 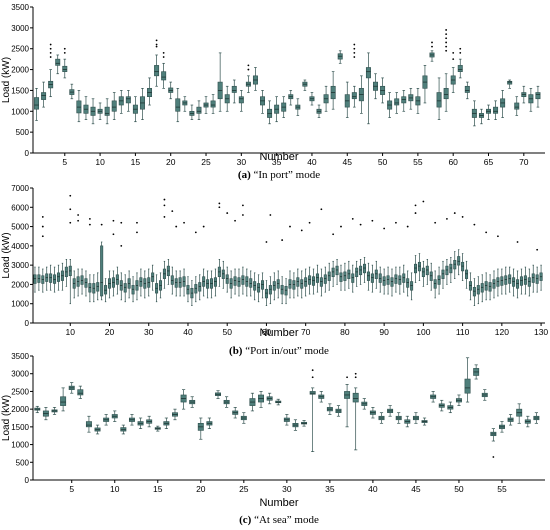 I want to click on x-tick-label: 10, so click(x=71, y=332).